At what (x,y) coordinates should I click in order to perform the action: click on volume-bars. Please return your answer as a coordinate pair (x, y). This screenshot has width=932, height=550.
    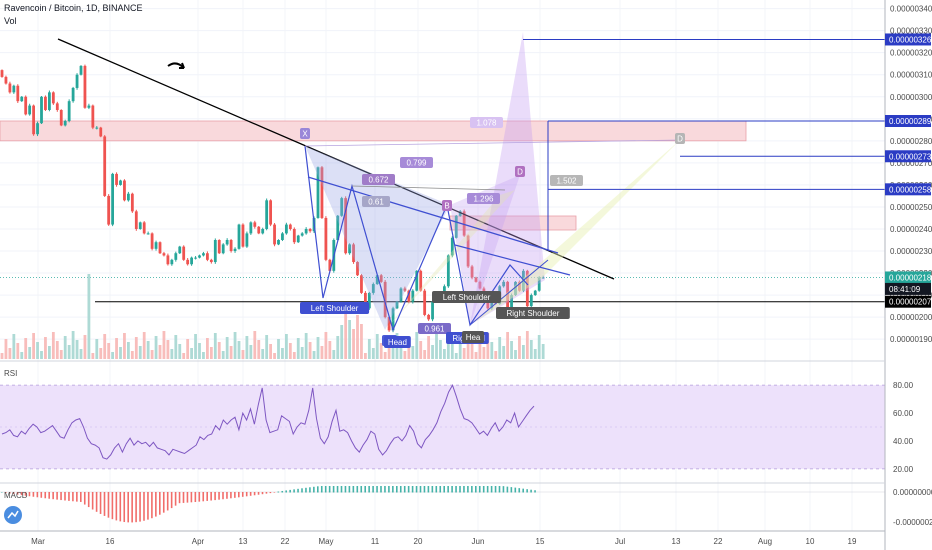
    Looking at the image, I should click on (272, 316).